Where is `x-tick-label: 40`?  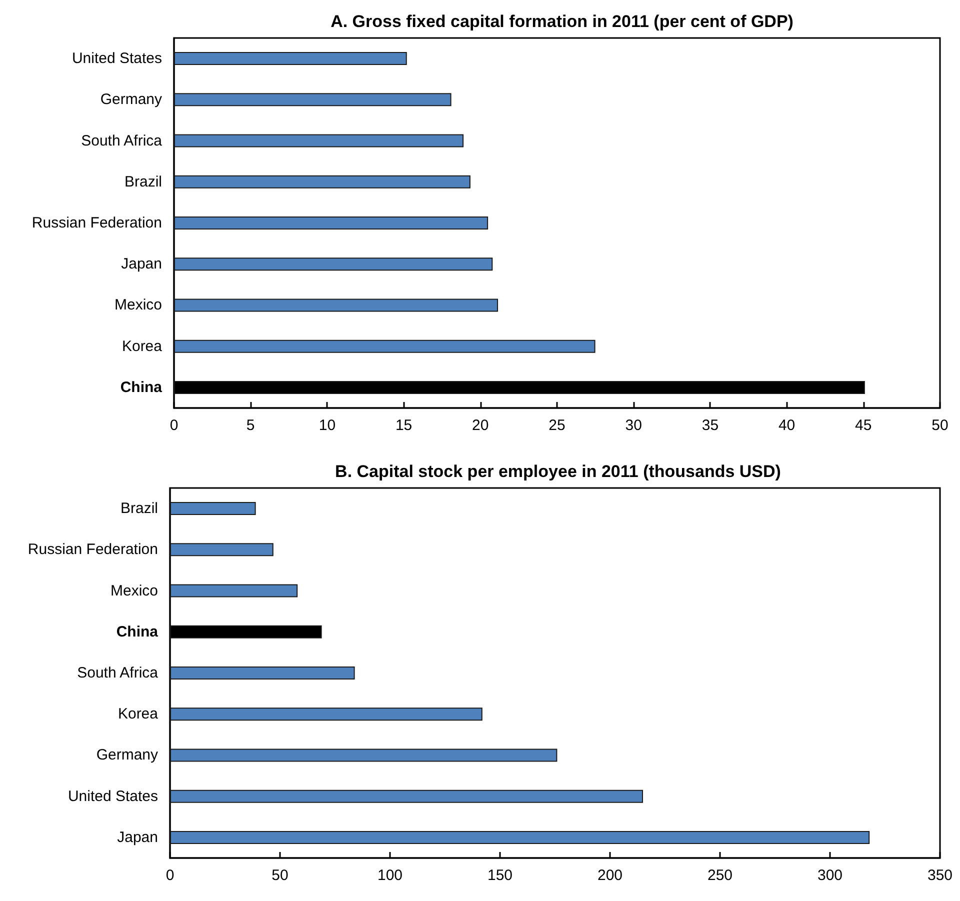
x-tick-label: 40 is located at coordinates (787, 425).